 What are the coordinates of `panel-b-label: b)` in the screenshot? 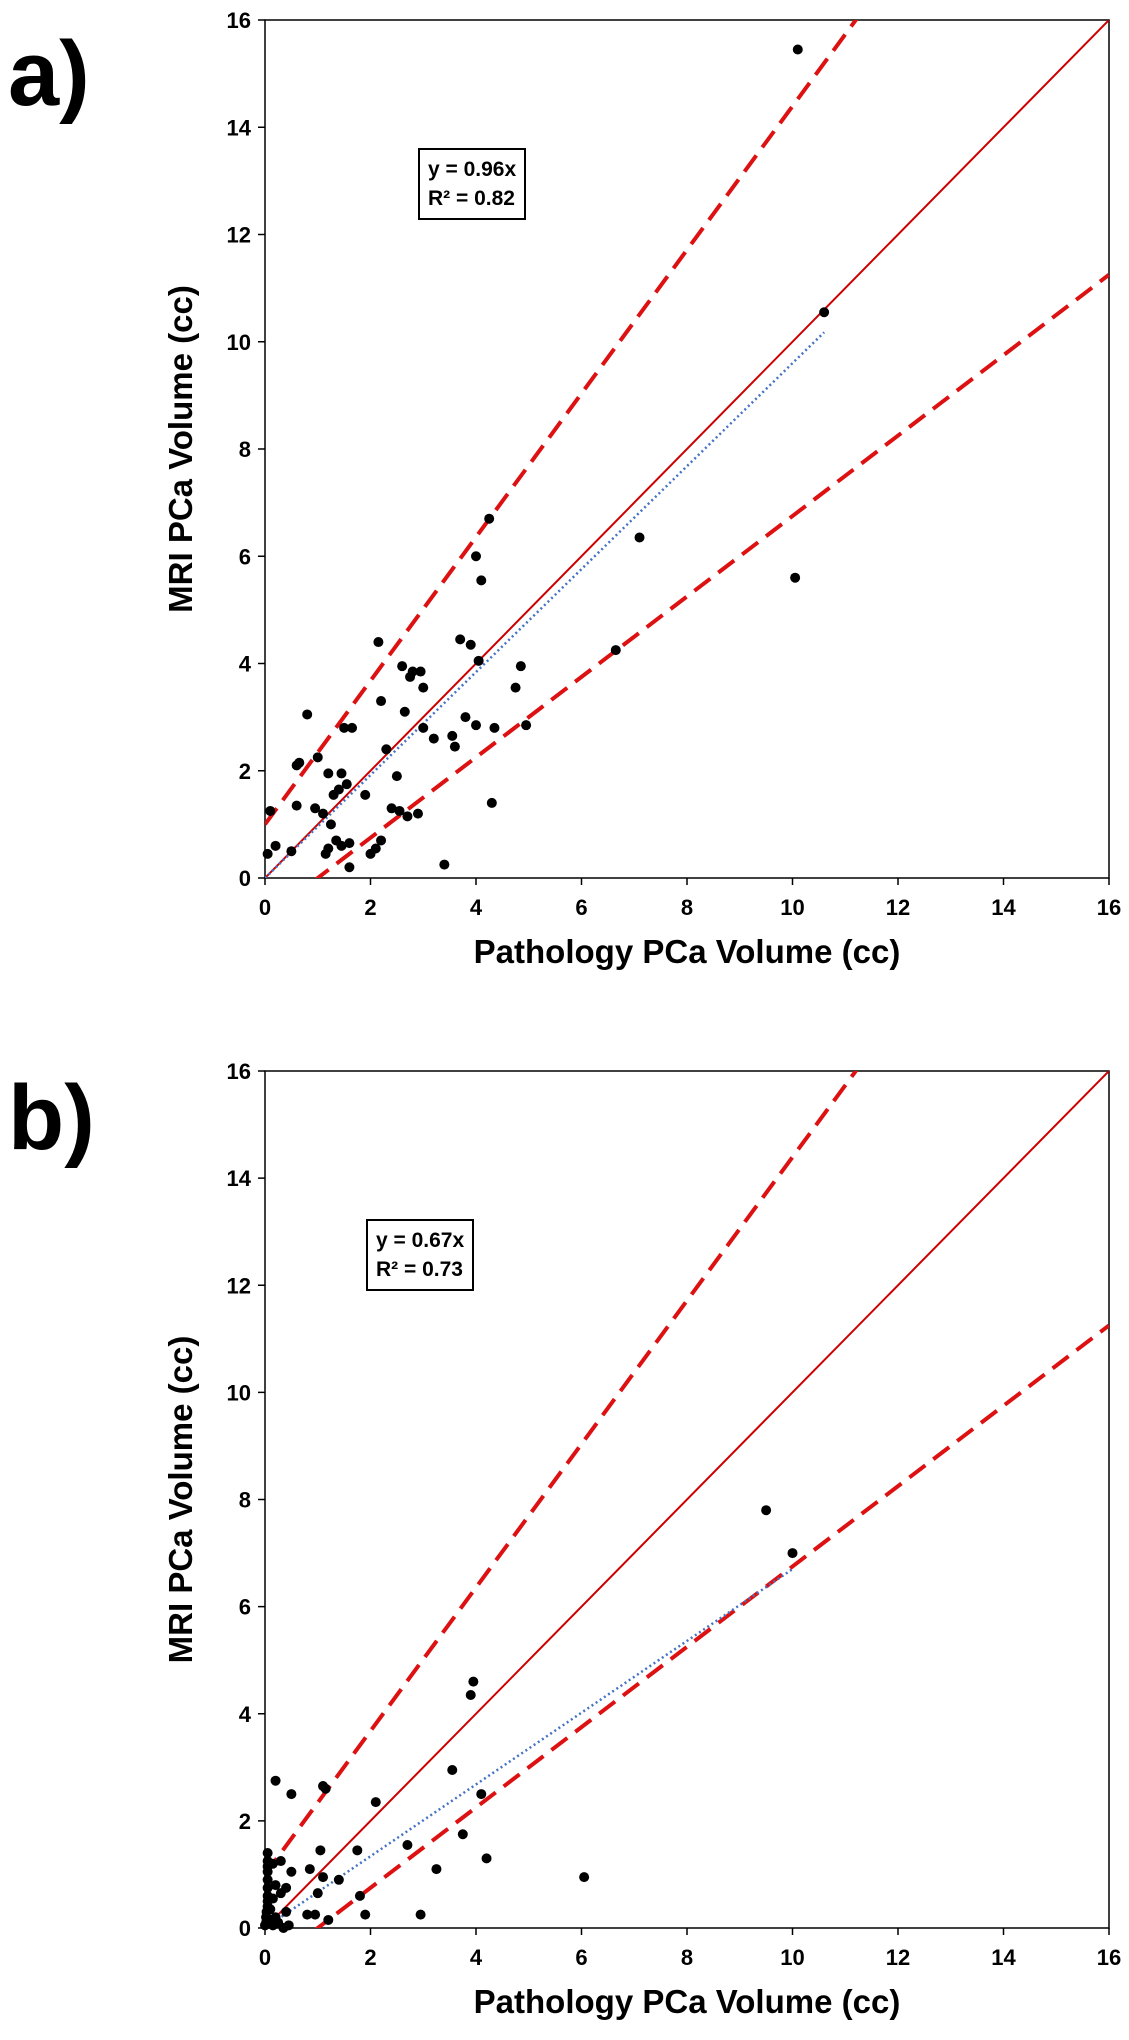 It's located at (51, 1118).